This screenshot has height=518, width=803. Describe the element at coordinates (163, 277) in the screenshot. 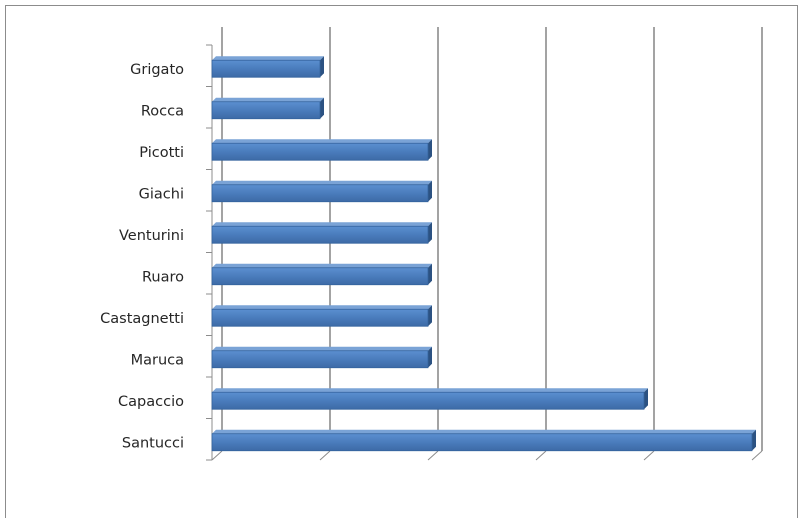

I see `category-label: Ruaro` at that location.